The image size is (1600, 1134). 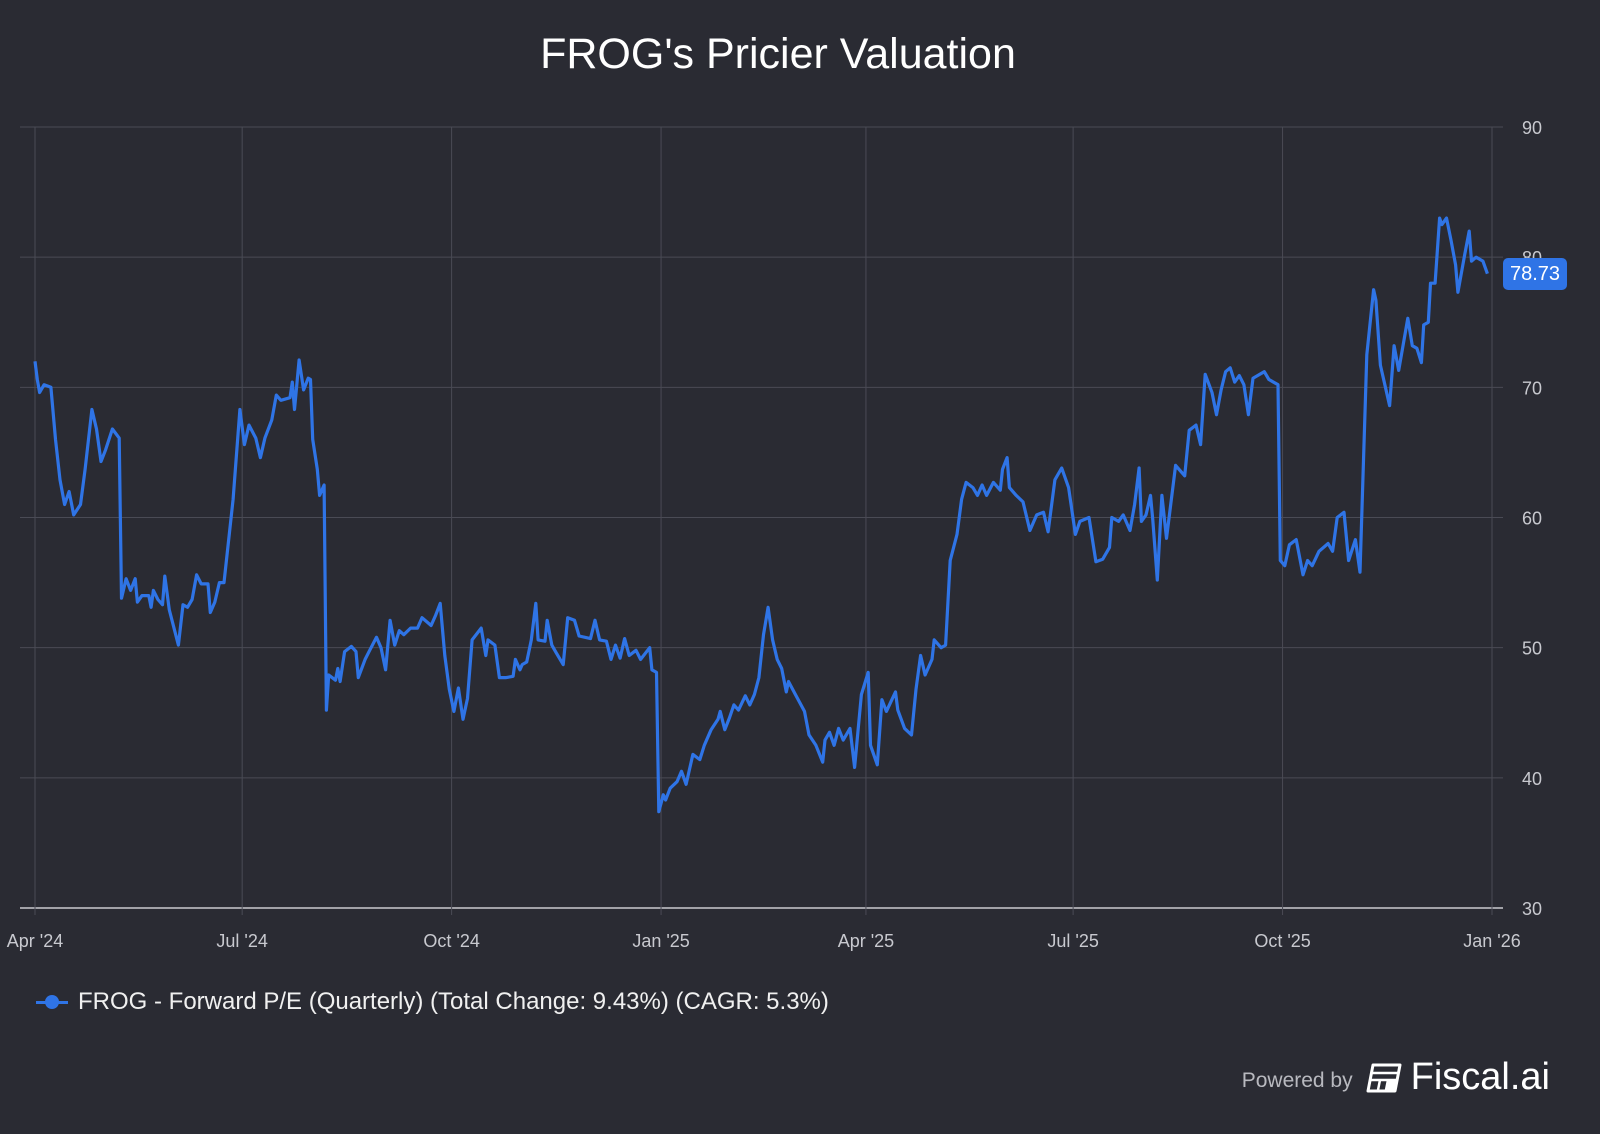 I want to click on chart-title: FROG's Pricier Valuation, so click(x=778, y=54).